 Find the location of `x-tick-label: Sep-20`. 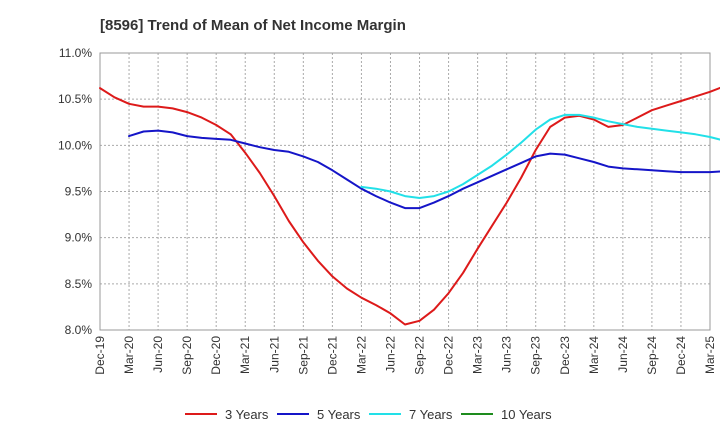

x-tick-label: Sep-20 is located at coordinates (187, 355).